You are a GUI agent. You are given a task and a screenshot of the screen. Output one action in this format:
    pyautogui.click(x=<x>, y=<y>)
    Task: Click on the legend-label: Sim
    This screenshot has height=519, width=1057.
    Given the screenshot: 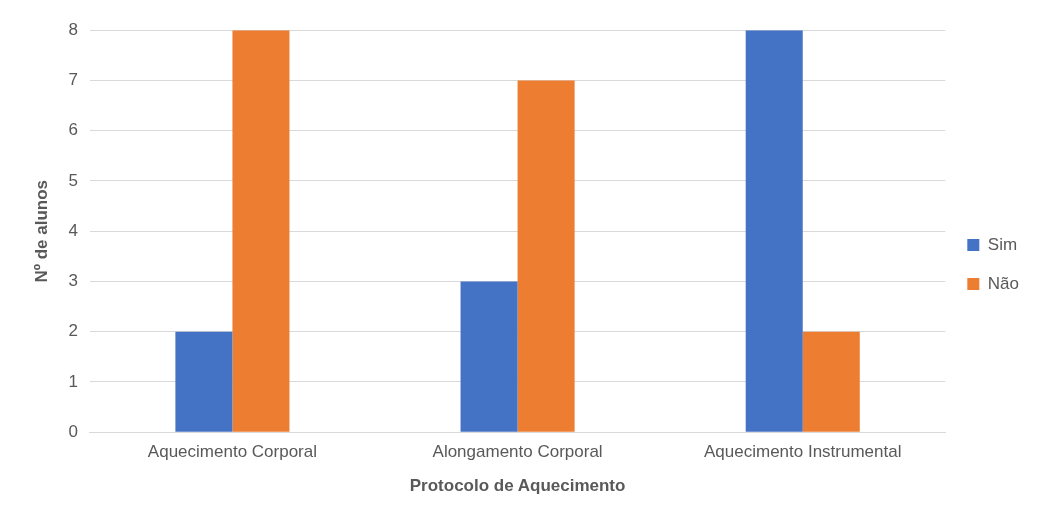 What is the action you would take?
    pyautogui.click(x=1002, y=244)
    